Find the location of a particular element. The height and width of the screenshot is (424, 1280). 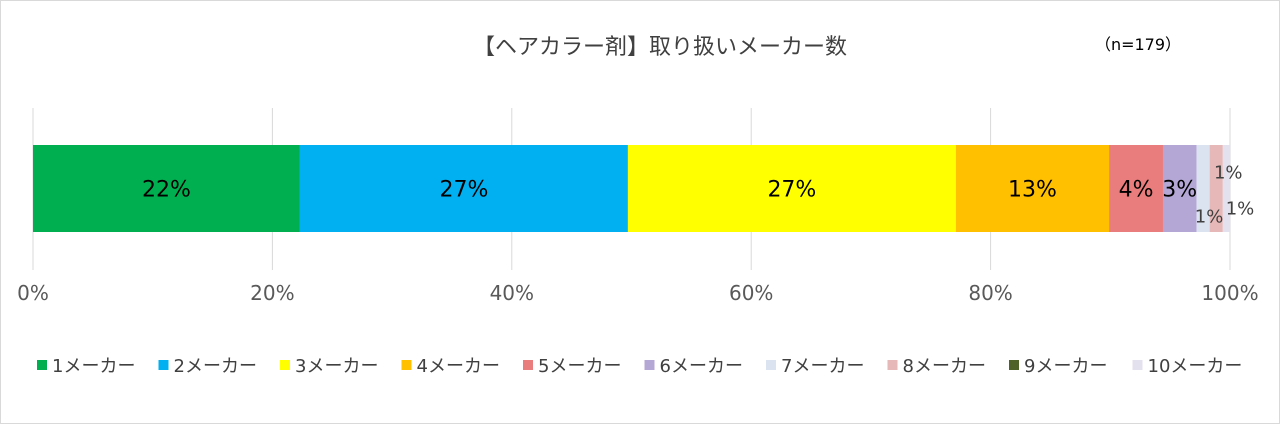

x-tick-label: 100% is located at coordinates (1229, 293).